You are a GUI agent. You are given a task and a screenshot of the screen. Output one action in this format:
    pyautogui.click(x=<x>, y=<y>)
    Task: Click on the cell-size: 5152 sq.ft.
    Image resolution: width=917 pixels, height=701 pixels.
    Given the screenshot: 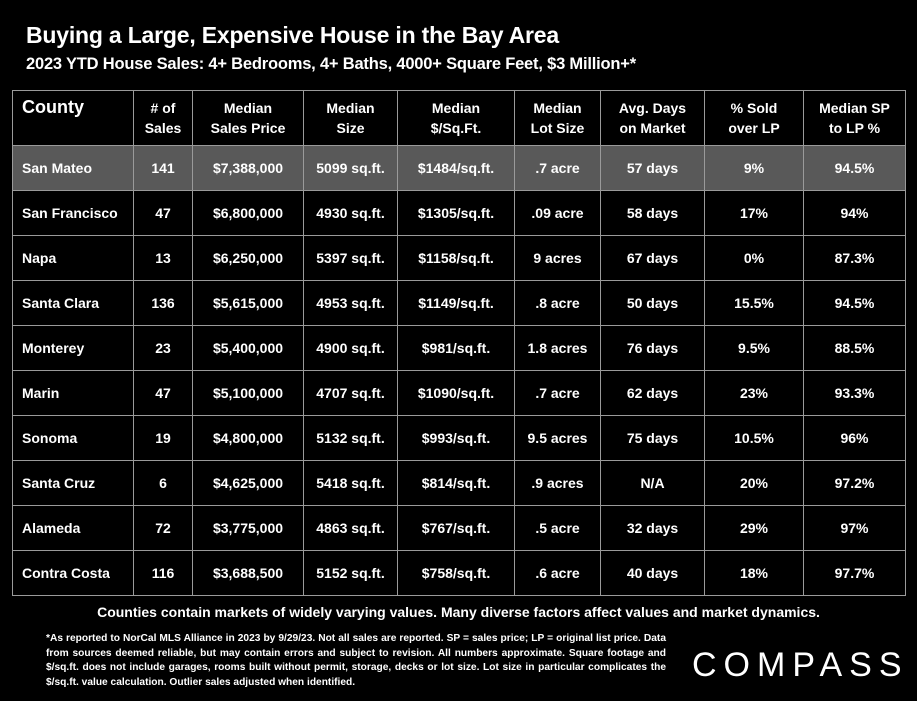 What is the action you would take?
    pyautogui.click(x=350, y=573)
    